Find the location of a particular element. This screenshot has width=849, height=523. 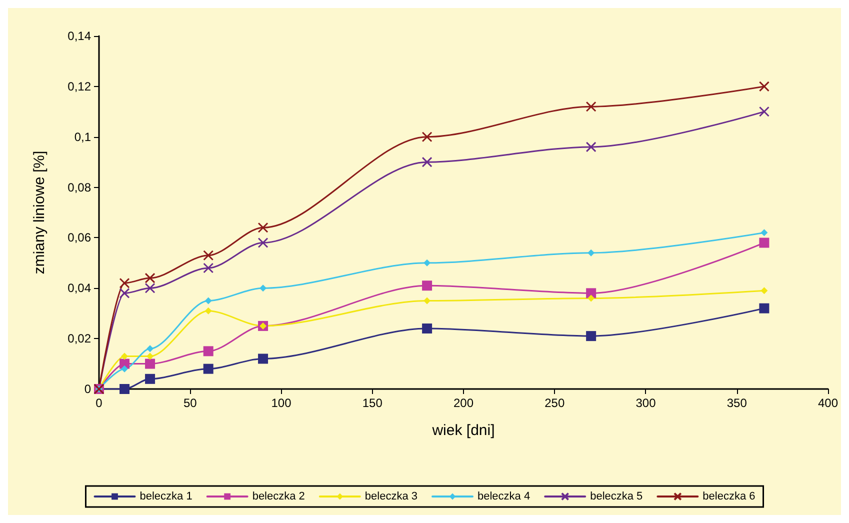

legend-label: beleczka 2 is located at coordinates (278, 496).